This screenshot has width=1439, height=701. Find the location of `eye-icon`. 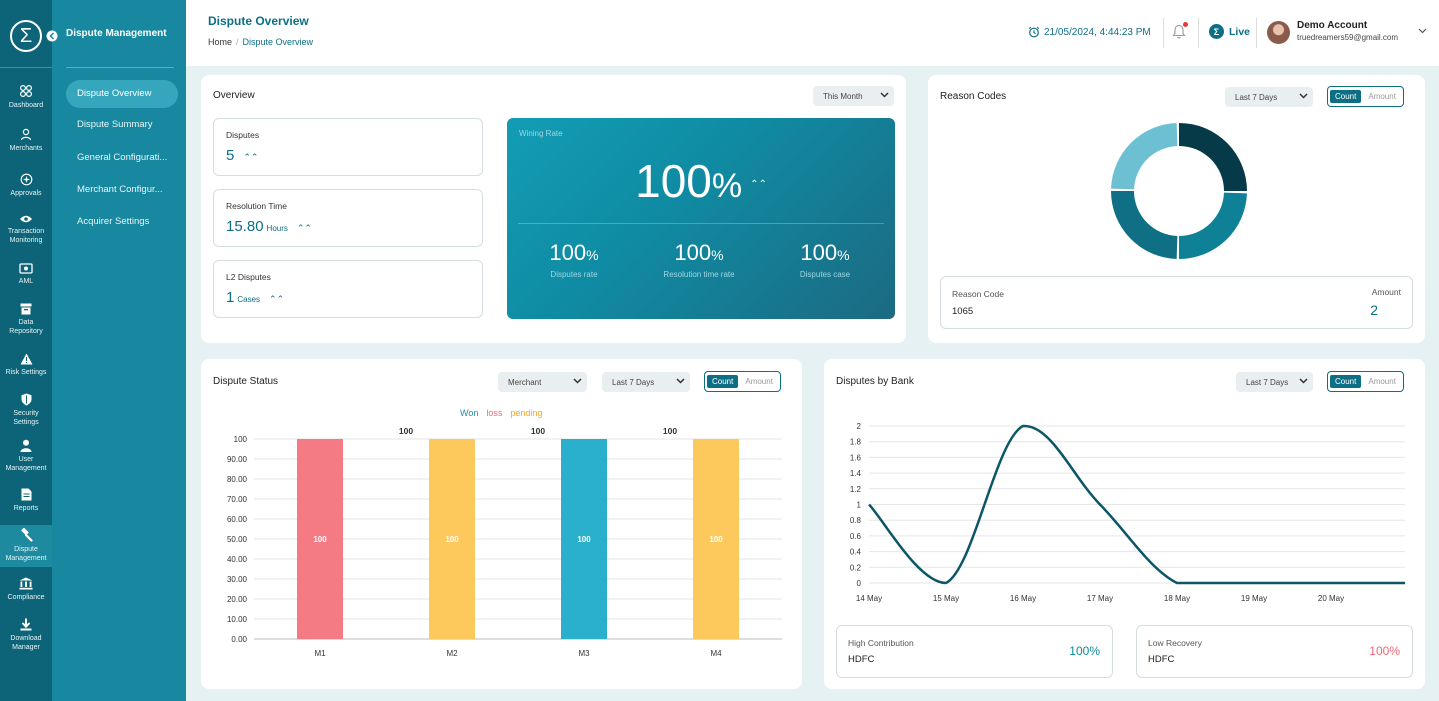

eye-icon is located at coordinates (26, 219).